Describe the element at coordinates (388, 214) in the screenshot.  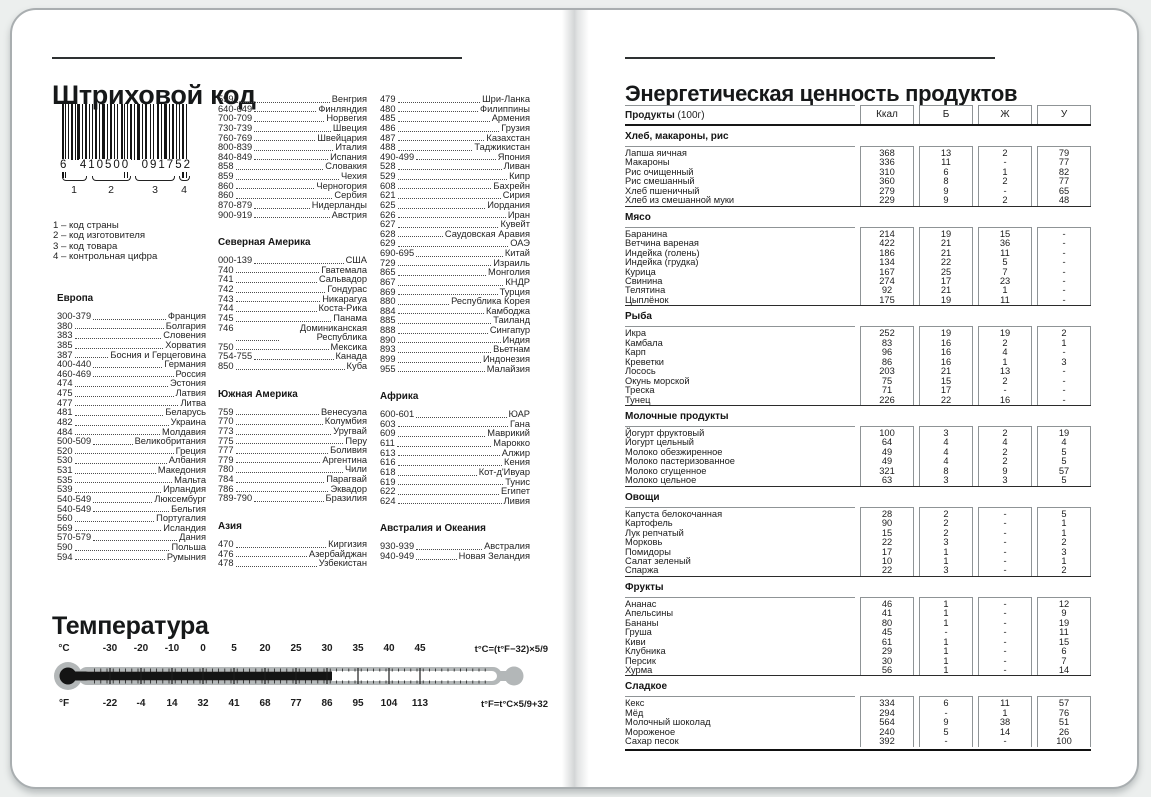
I see `country-code: 626` at that location.